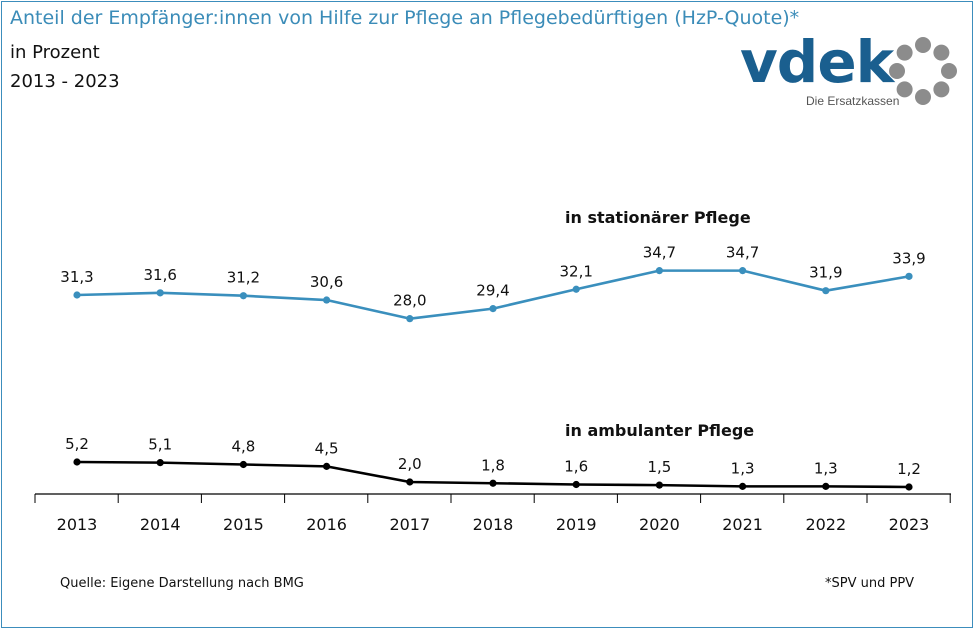 This screenshot has width=976, height=631. What do you see at coordinates (659, 524) in the screenshot?
I see `x-tick-label: 2020` at bounding box center [659, 524].